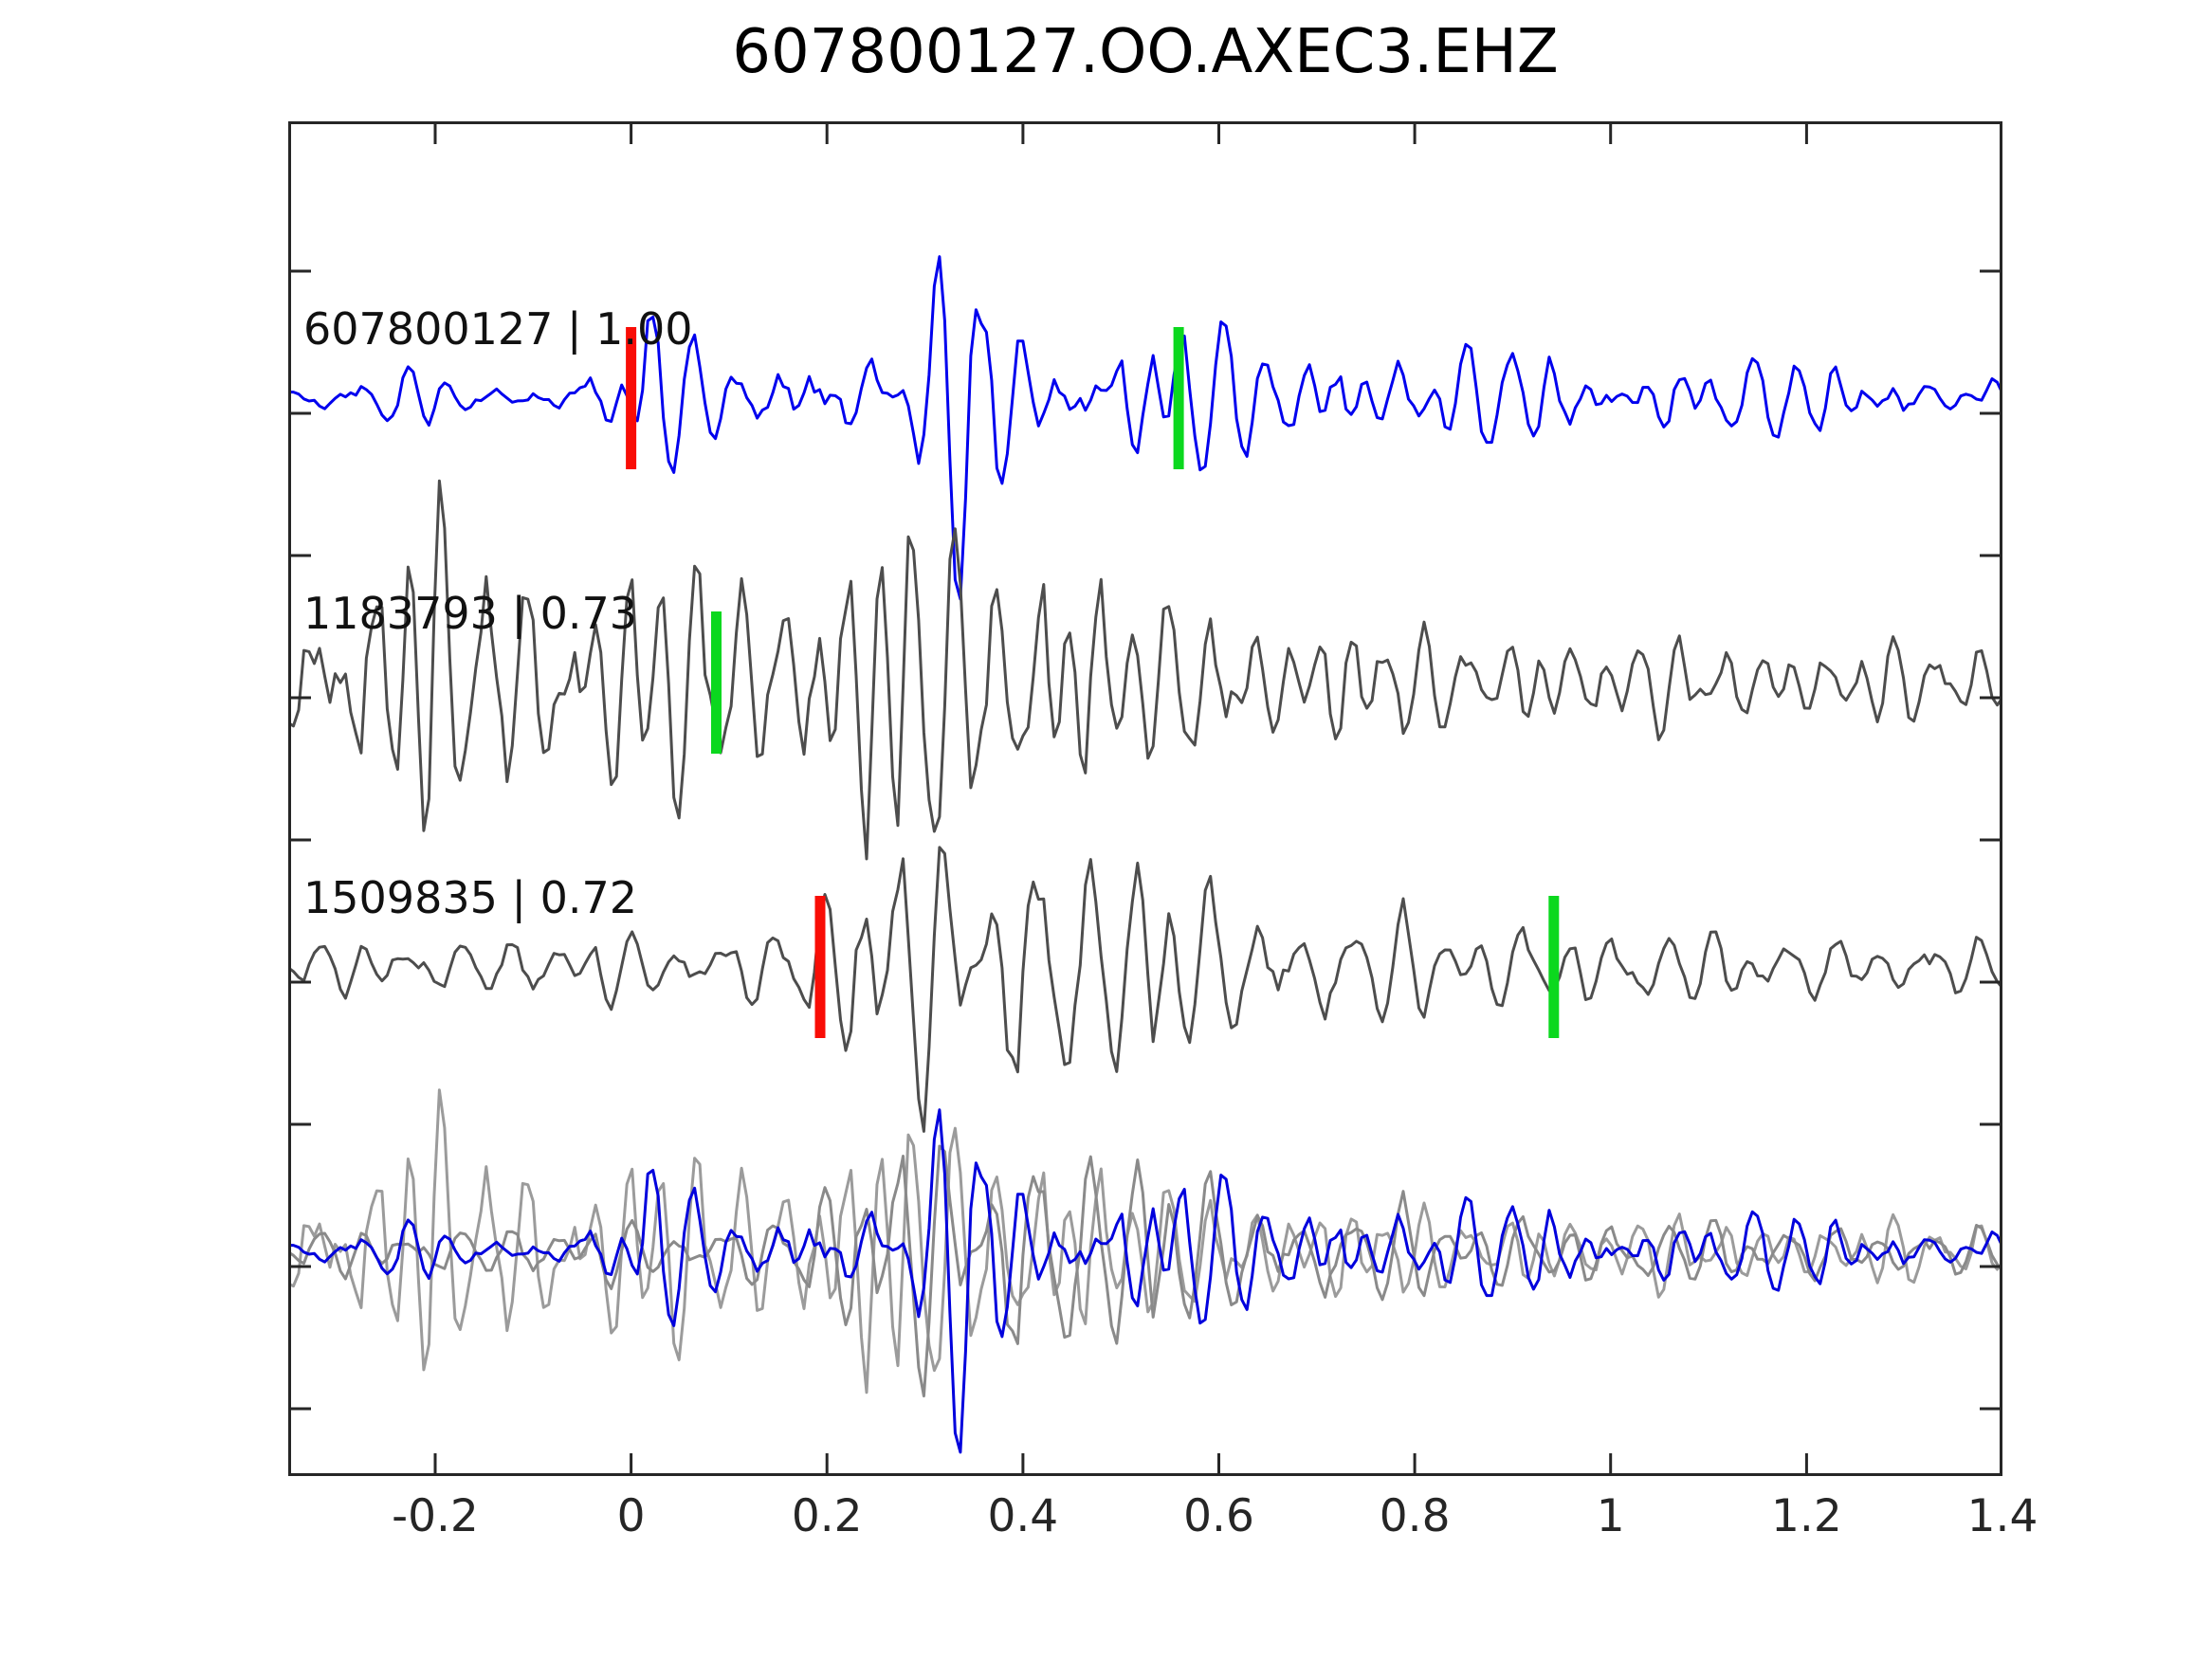 The height and width of the screenshot is (1659, 2212). Describe the element at coordinates (470, 613) in the screenshot. I see `trace-label-detection-1: 1183793 | 0.73` at that location.